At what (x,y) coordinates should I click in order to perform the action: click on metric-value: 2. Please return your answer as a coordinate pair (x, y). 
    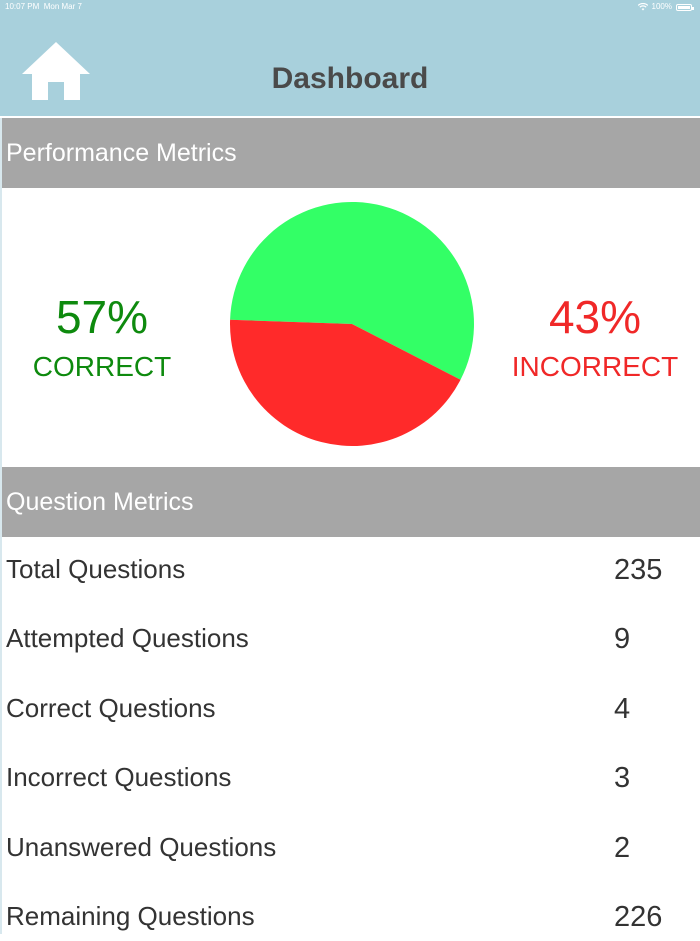
    Looking at the image, I should click on (622, 848).